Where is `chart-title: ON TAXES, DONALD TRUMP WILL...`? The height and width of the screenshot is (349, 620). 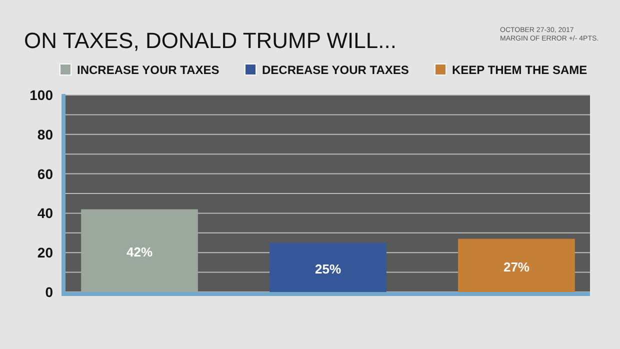
chart-title: ON TAXES, DONALD TRUMP WILL... is located at coordinates (210, 40).